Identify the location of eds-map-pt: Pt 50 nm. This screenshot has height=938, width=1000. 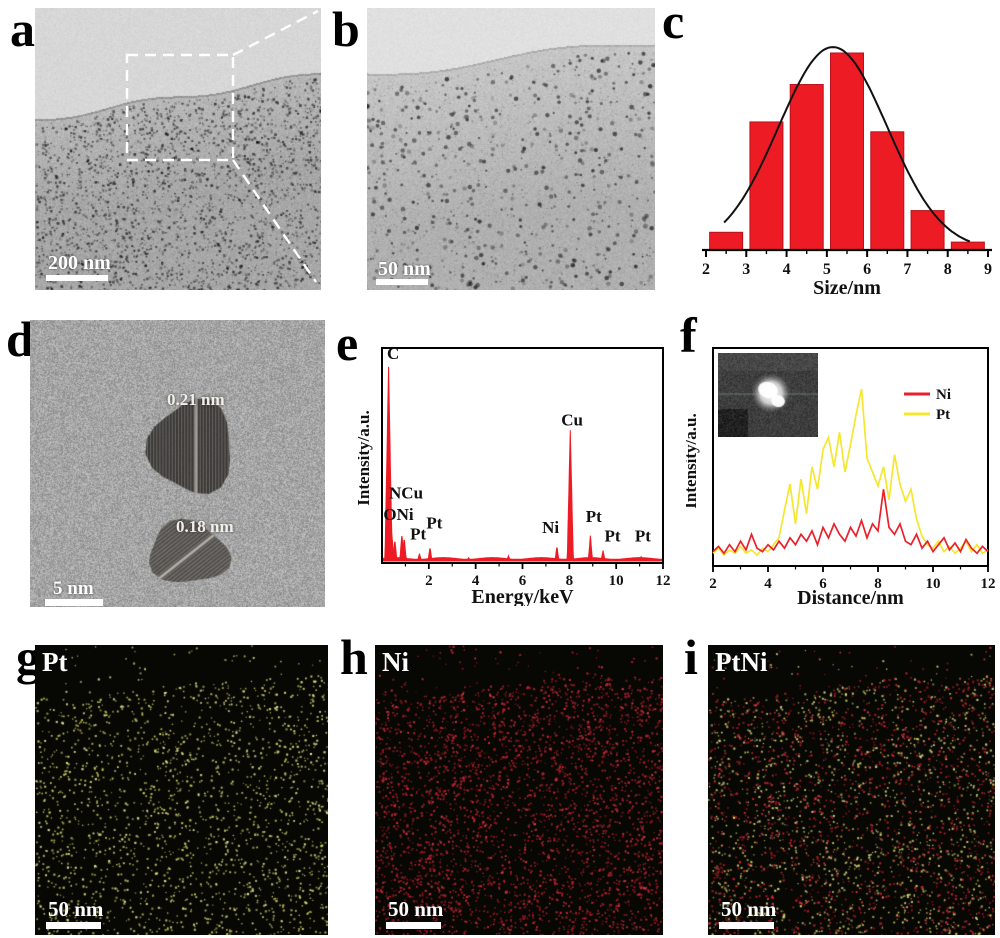
(181, 790).